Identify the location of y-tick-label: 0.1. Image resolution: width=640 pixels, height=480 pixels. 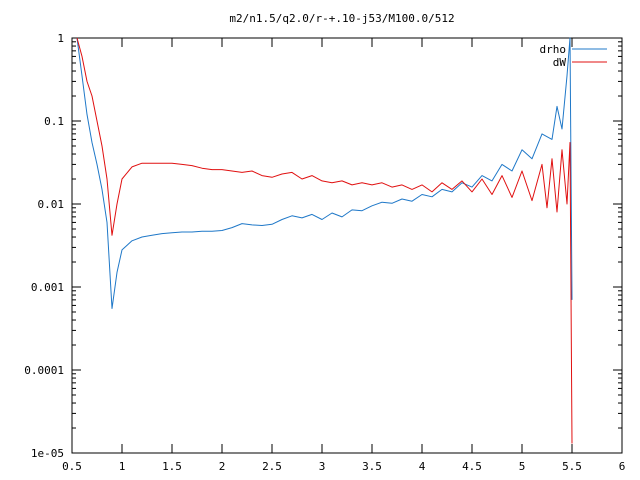
(54, 121).